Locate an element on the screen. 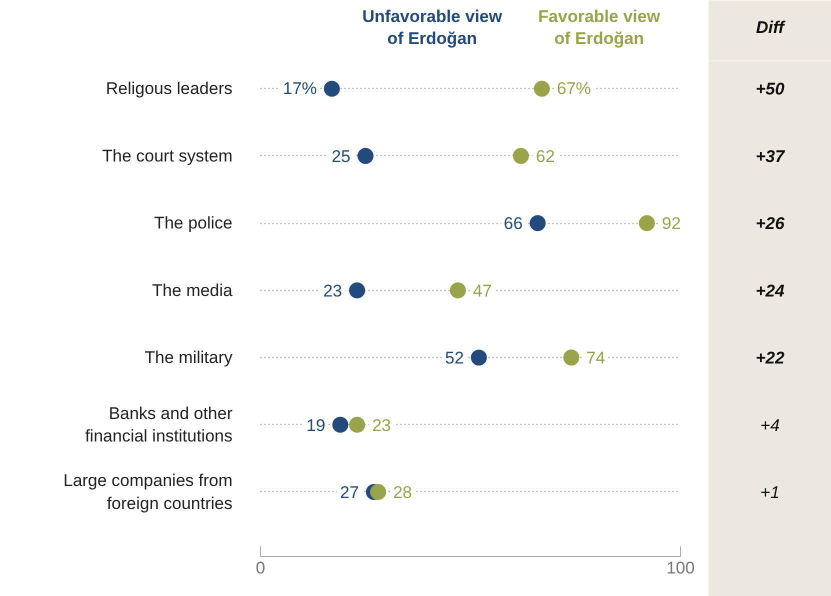 The image size is (831, 596). data-label: 92 is located at coordinates (671, 224).